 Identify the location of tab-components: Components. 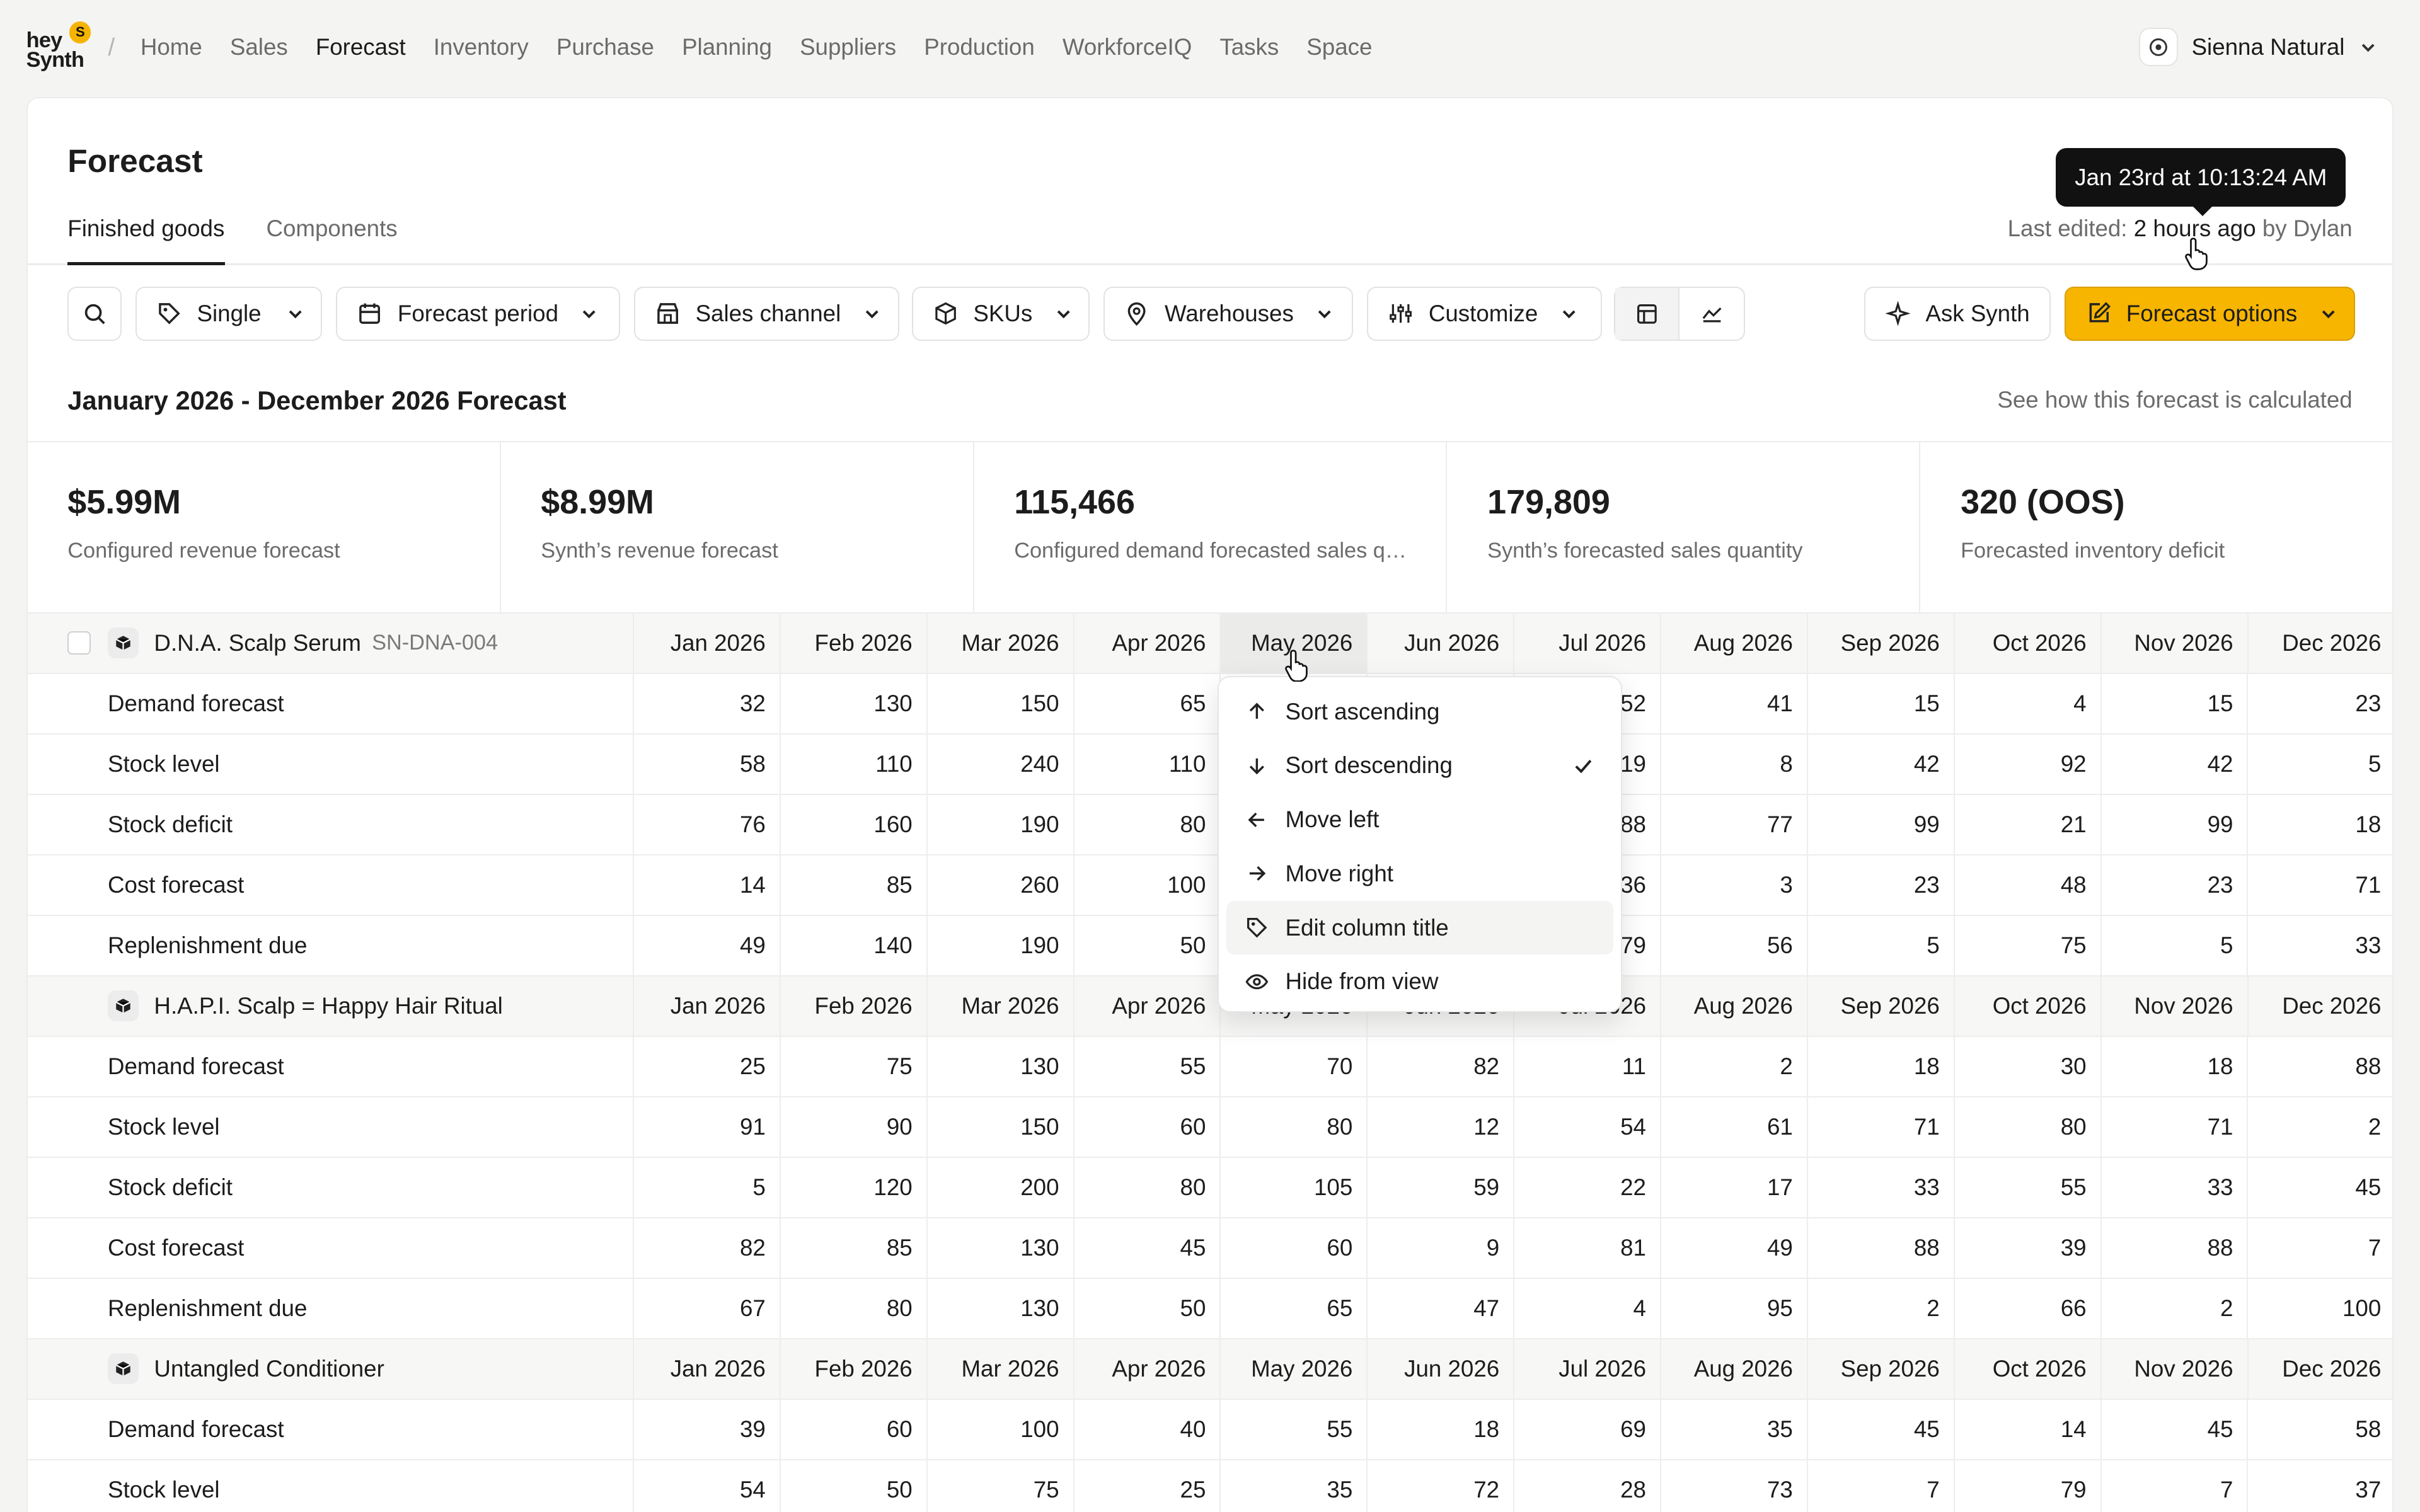
(332, 228).